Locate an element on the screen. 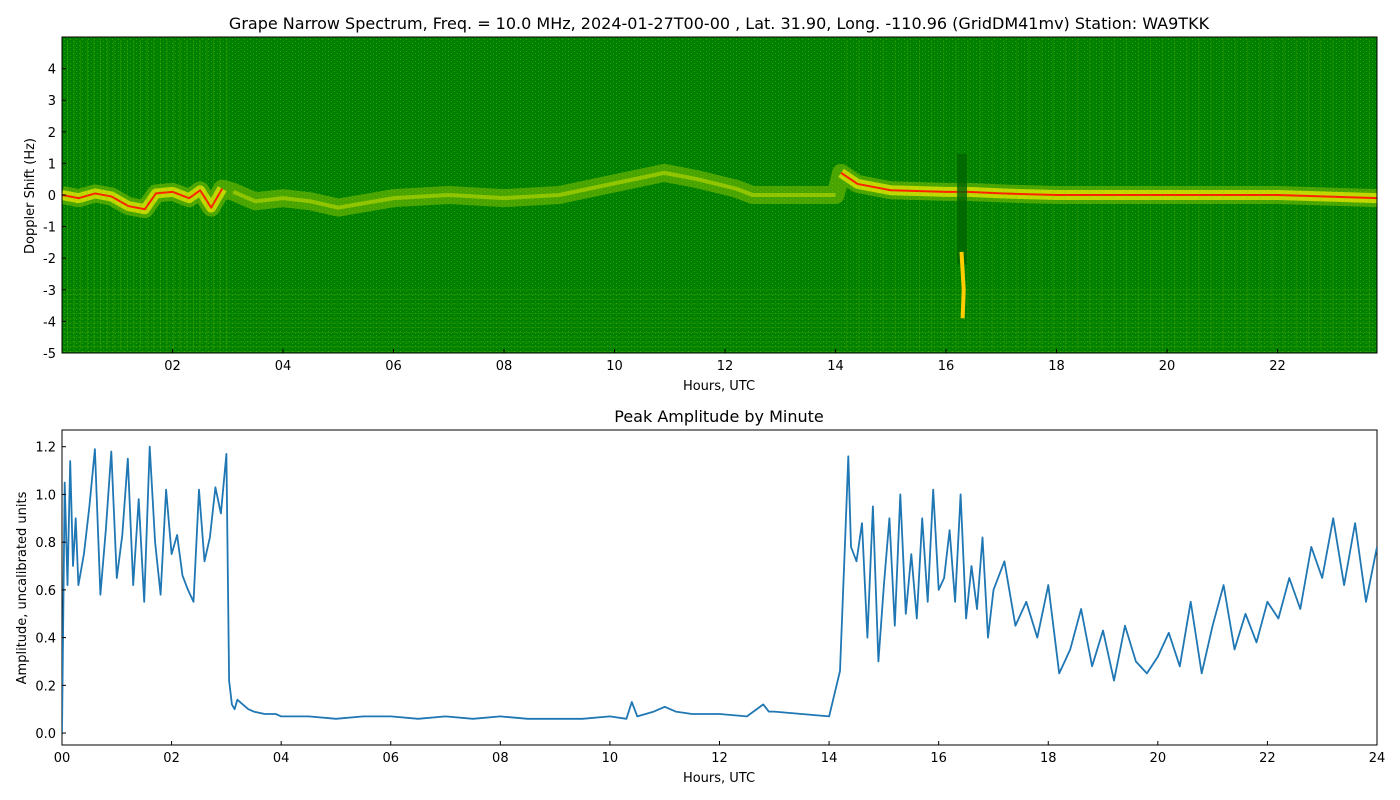 The image size is (1400, 800). y-tick-label: -1 is located at coordinates (49, 228).